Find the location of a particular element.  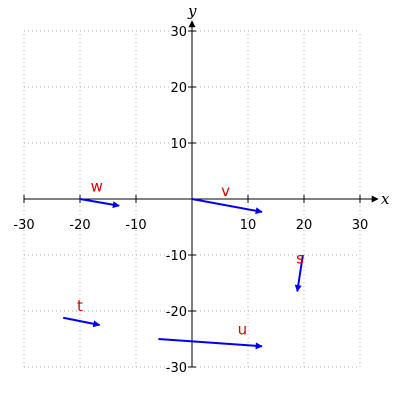

x-tick-label: -20 is located at coordinates (79, 225).